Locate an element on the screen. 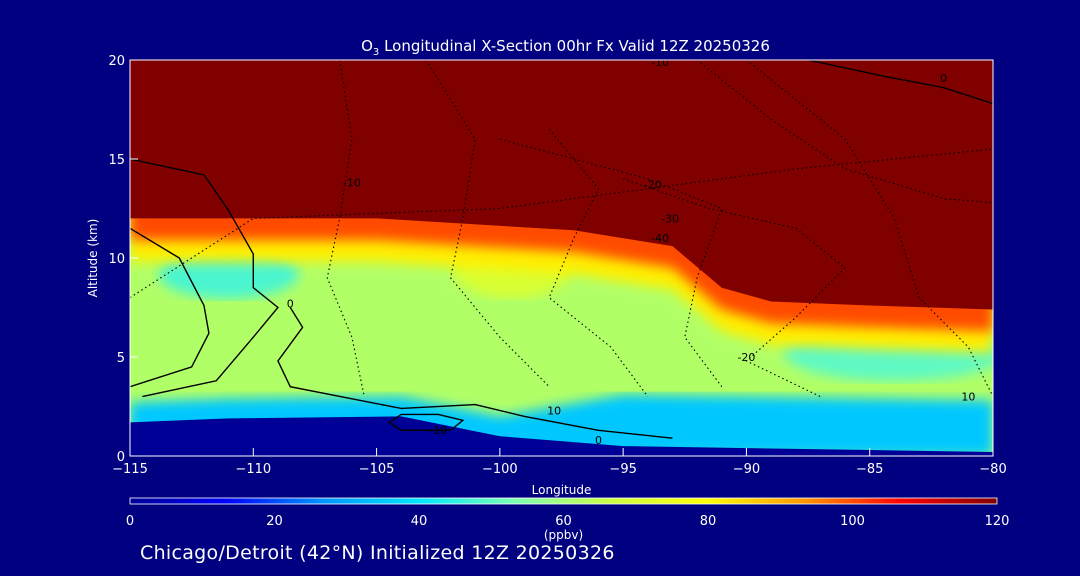  colorbar: 0 20 40 60 80 100 120 (ppbv) is located at coordinates (568, 519).